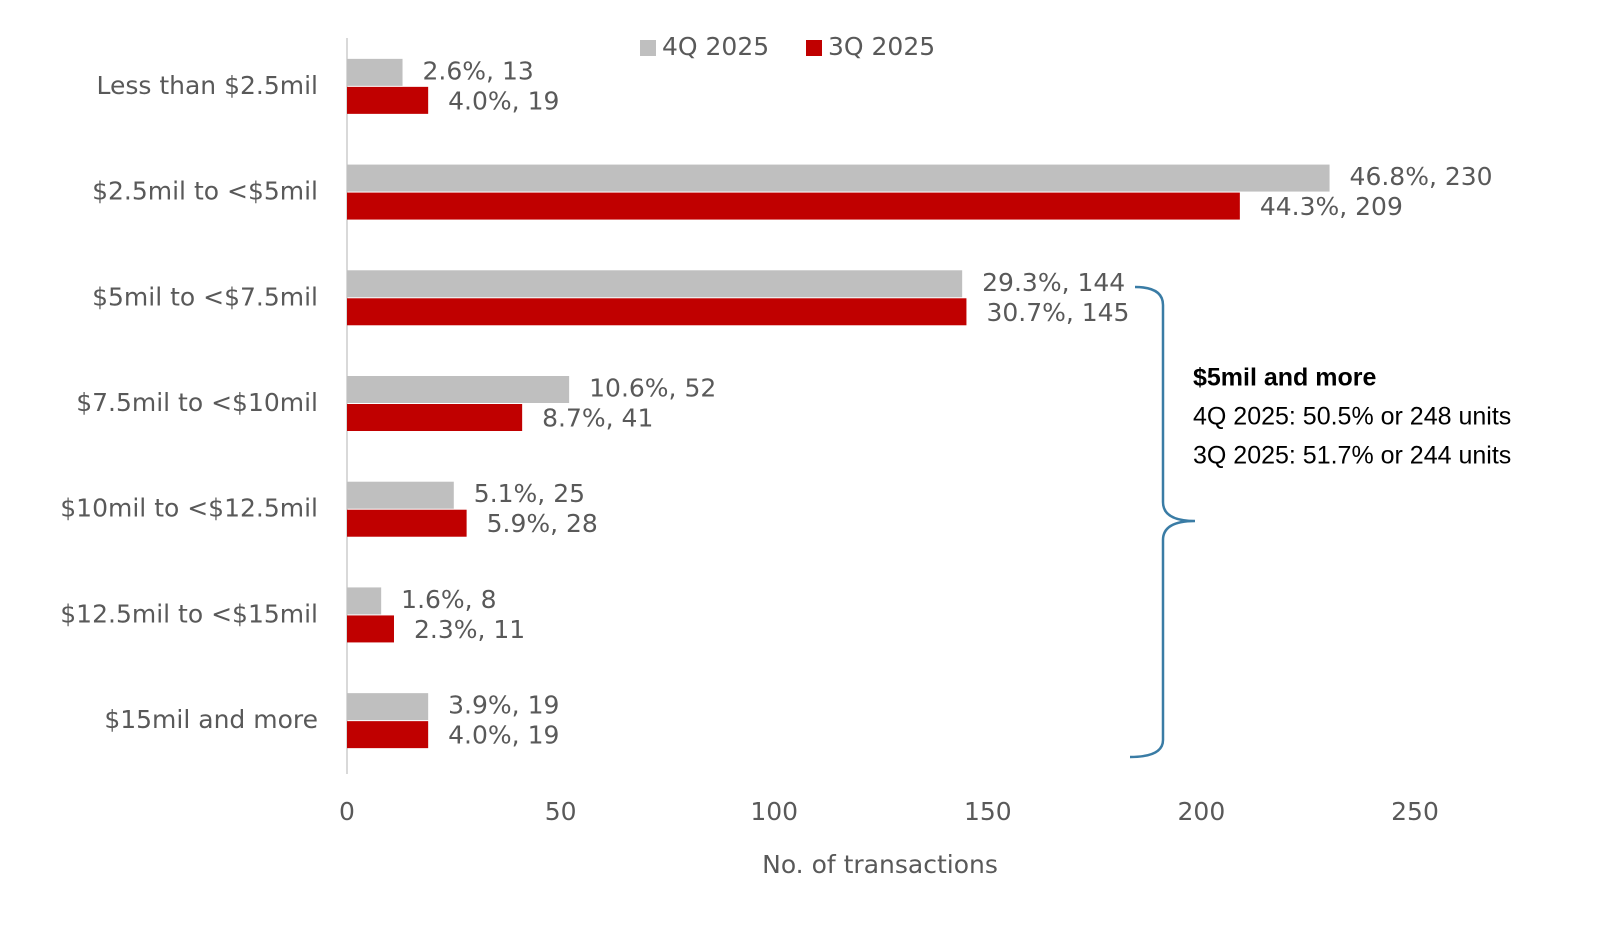 The image size is (1600, 938). I want to click on y-tick-label: $15mil and more, so click(211, 719).